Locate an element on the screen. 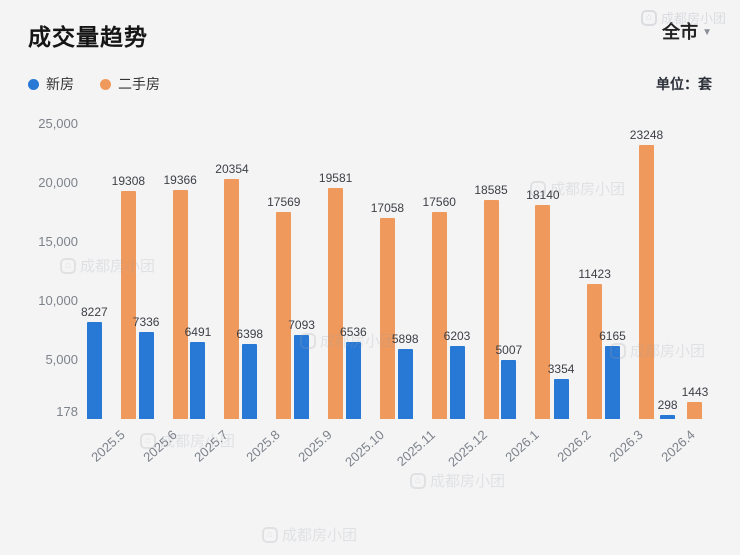 The width and height of the screenshot is (740, 555). bar-s1-c4 is located at coordinates (336, 303).